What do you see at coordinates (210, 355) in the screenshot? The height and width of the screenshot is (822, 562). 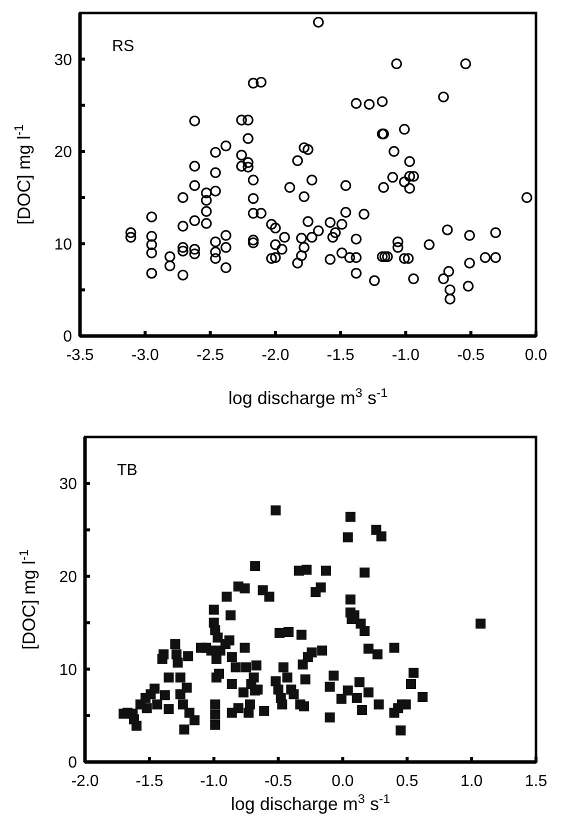 I see `x-tick-label: -2.5` at bounding box center [210, 355].